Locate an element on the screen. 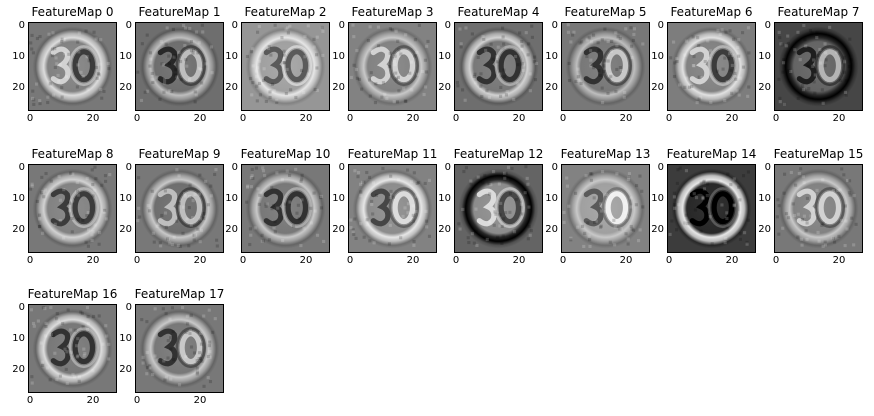 This screenshot has width=874, height=416. feature-map-title: FeatureMap 12 is located at coordinates (498, 154).